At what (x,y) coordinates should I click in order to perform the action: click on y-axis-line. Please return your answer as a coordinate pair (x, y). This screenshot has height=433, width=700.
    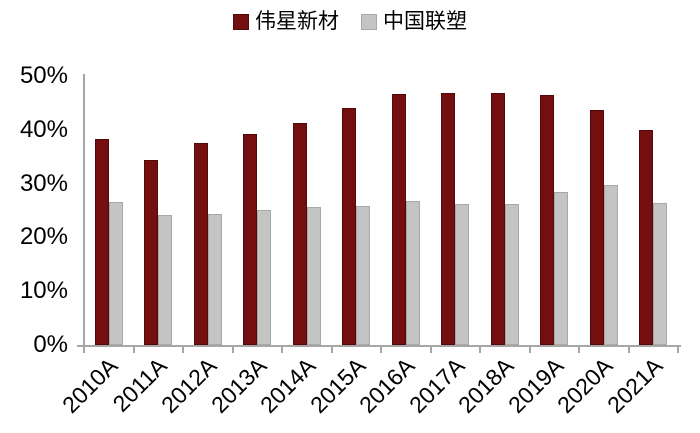
    Looking at the image, I should click on (84, 210).